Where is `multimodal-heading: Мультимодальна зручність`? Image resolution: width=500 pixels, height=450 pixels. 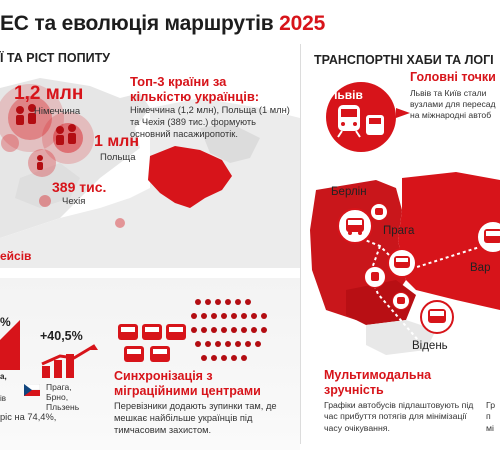
multimodal-heading: Мультимодальна зручність is located at coordinates (378, 382).